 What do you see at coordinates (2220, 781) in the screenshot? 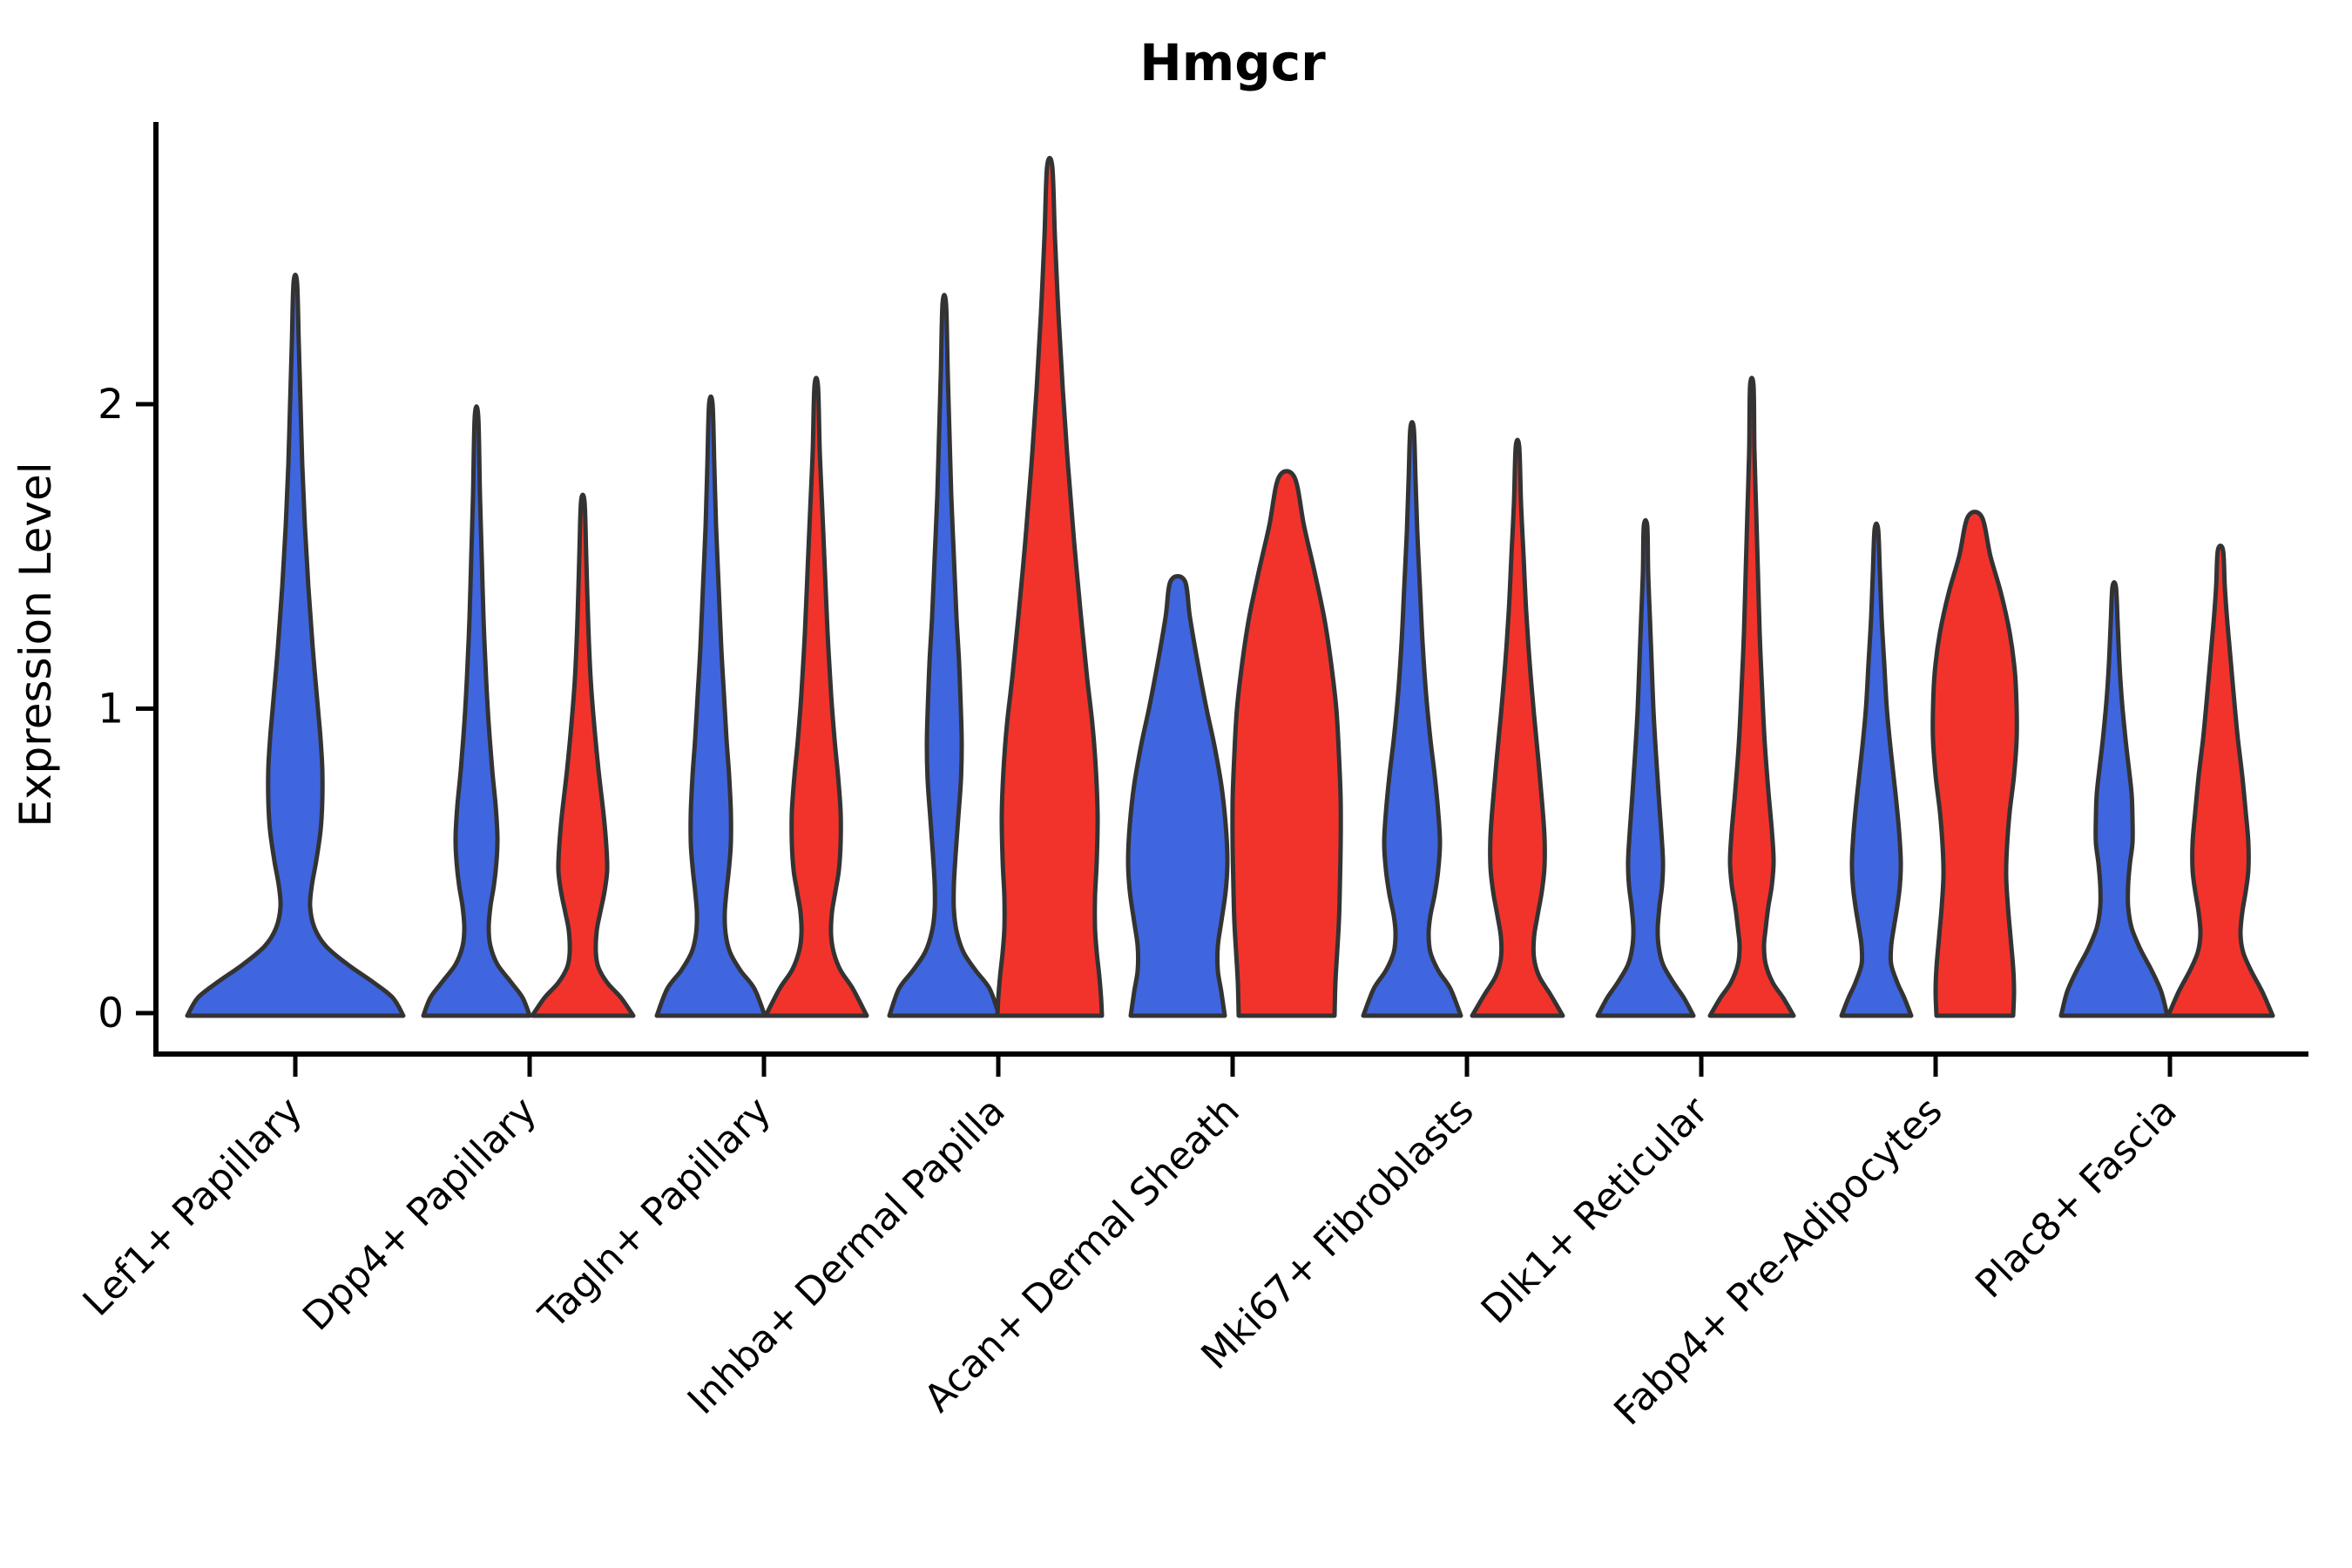
I see `violin-red-plac8-fascia` at bounding box center [2220, 781].